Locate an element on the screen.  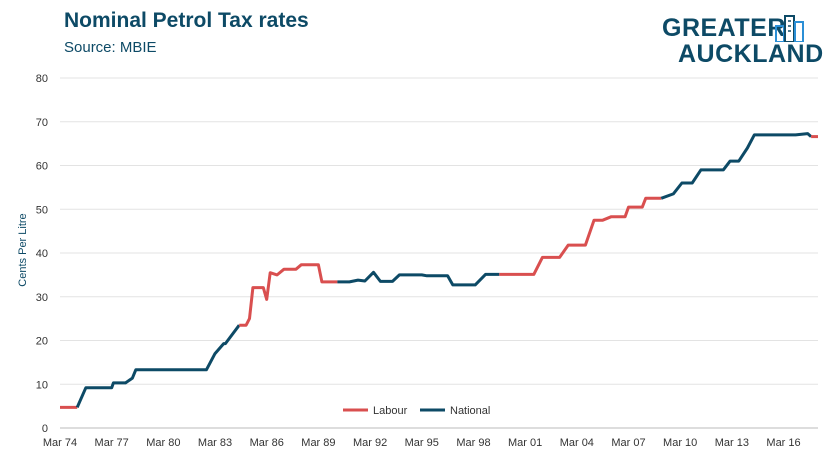
x-tick-label: Mar 04 is located at coordinates (577, 443).